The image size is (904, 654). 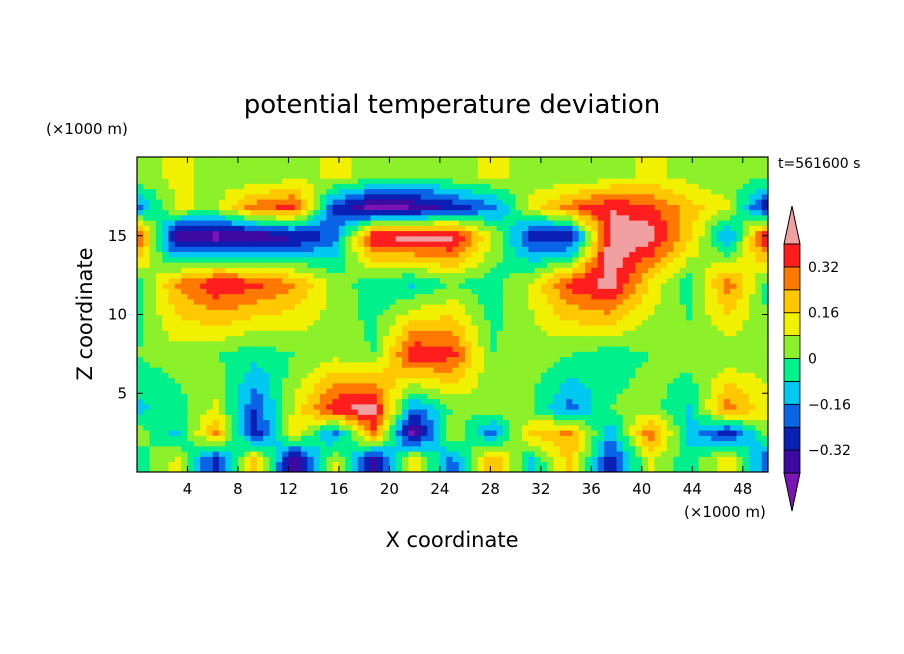 What do you see at coordinates (87, 129) in the screenshot?
I see `y-unit-label: (×1000 m)` at bounding box center [87, 129].